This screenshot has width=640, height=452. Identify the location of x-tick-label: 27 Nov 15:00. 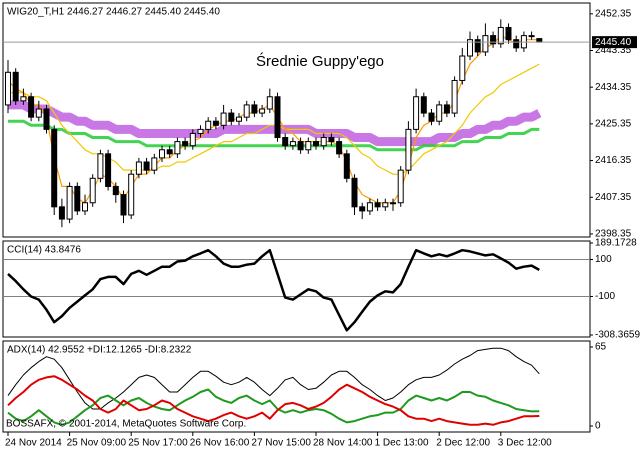
(281, 443).